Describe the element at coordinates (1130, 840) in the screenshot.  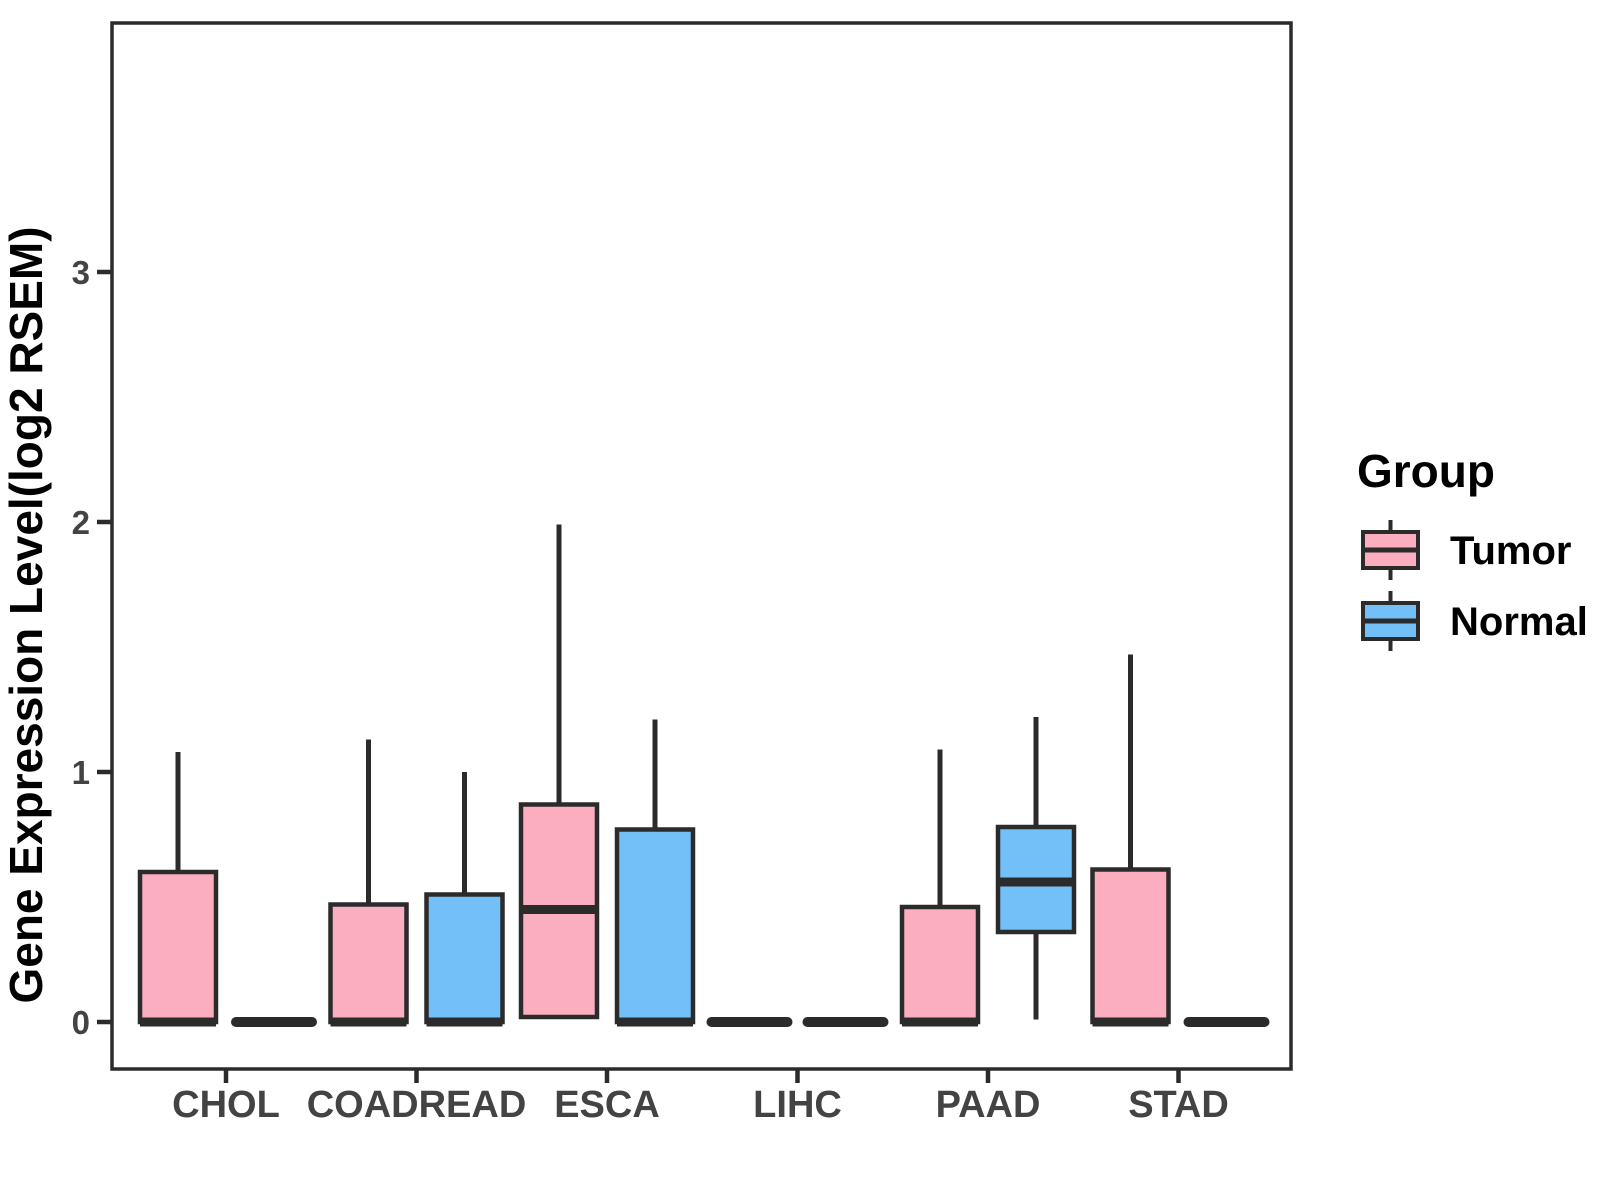
I see `box-tumor-stad` at that location.